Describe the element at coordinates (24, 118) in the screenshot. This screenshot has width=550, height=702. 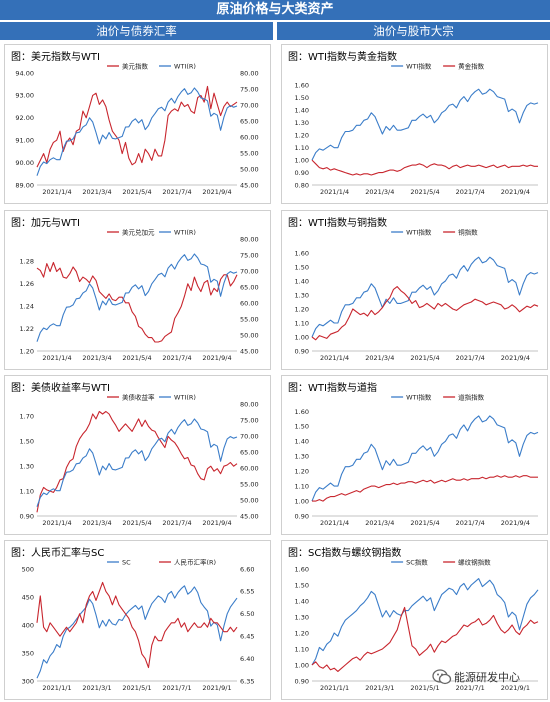
I see `y-tick-label: 92.00` at that location.